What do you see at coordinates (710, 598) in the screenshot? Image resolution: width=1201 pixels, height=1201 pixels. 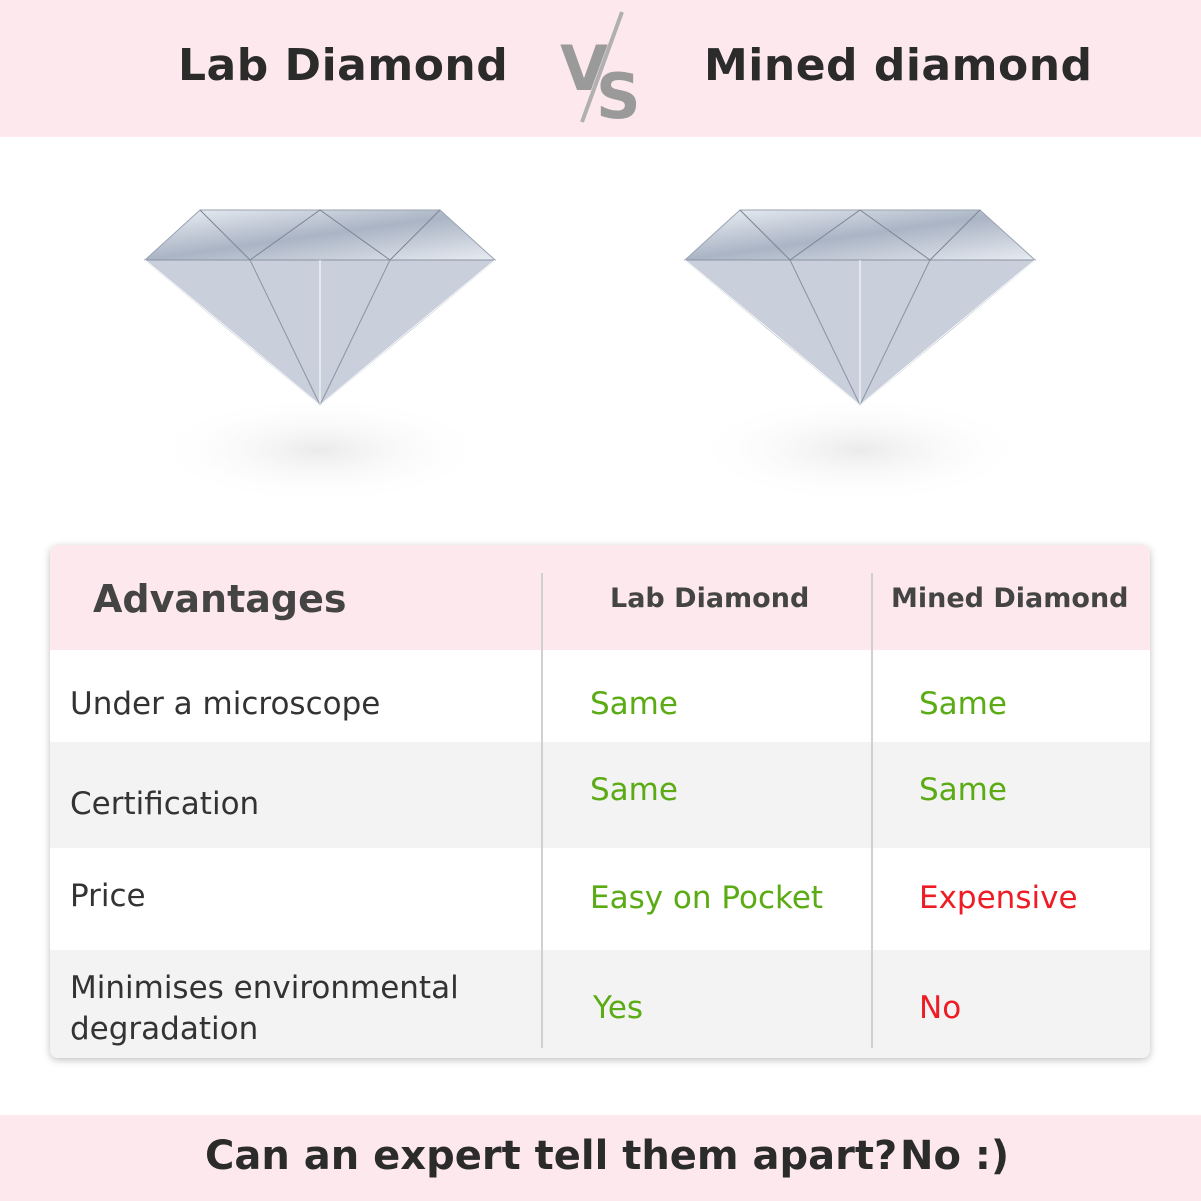 I see `header-lab-diamond: Lab Diamond` at bounding box center [710, 598].